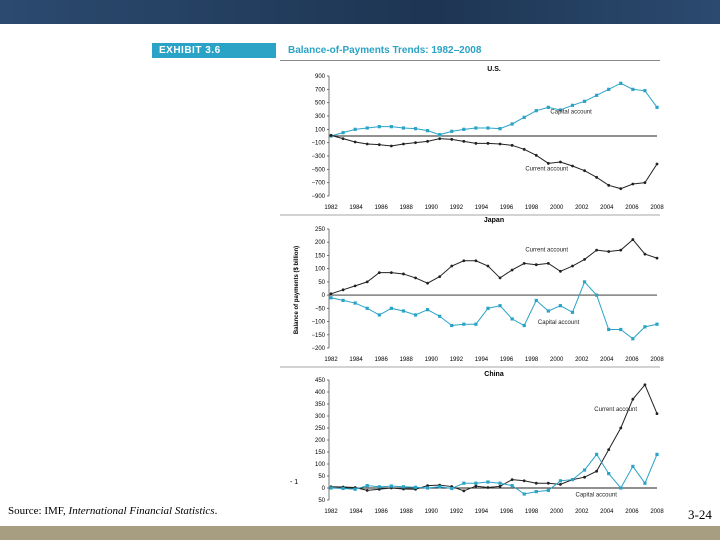 This screenshot has height=540, width=720. Describe the element at coordinates (607, 208) in the screenshot. I see `us-x-tick-label: 2004` at that location.